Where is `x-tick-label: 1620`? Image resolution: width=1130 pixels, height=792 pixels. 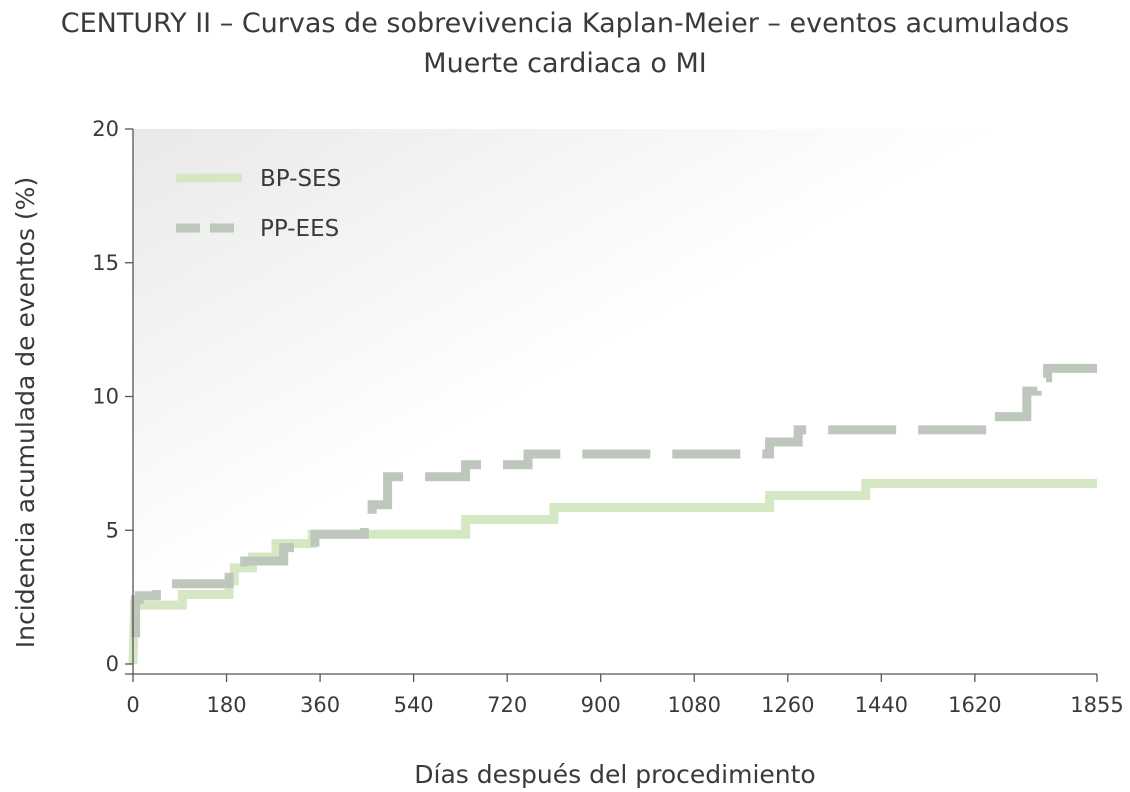 x-tick-label: 1620 is located at coordinates (974, 705).